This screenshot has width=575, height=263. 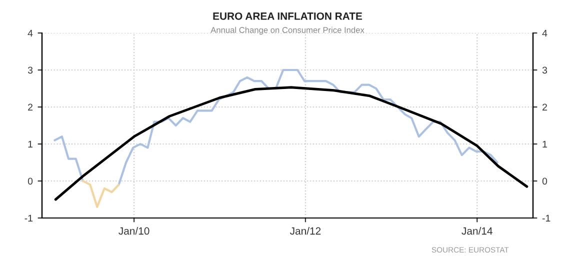 I want to click on y2-tick-label: -1, so click(x=546, y=218).